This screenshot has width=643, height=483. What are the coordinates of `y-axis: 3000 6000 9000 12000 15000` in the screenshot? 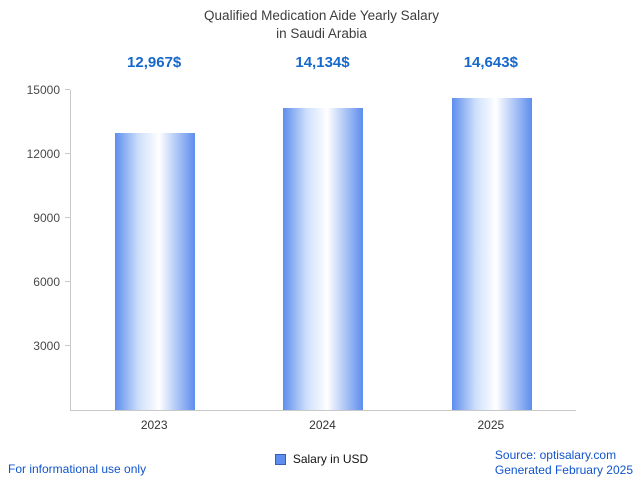 It's located at (35, 246).